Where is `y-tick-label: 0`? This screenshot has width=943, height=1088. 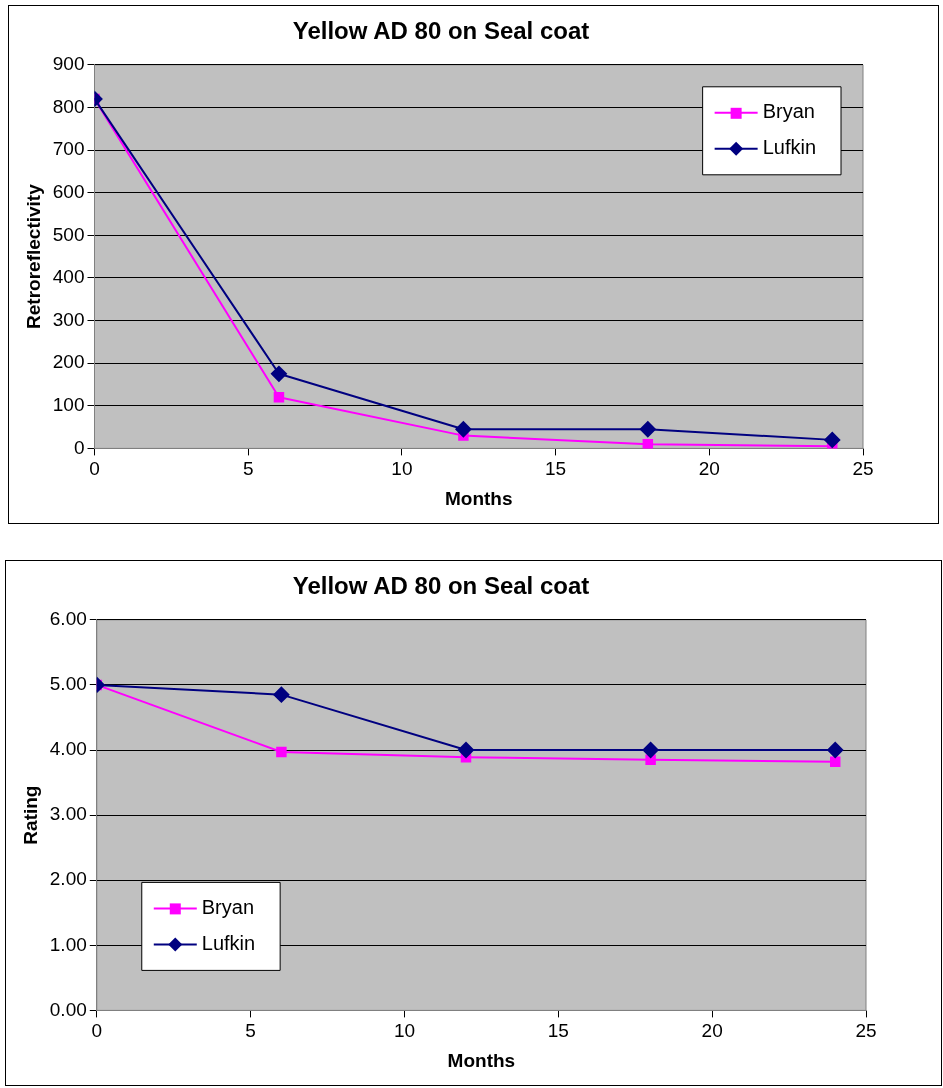 y-tick-label: 0 is located at coordinates (79, 447).